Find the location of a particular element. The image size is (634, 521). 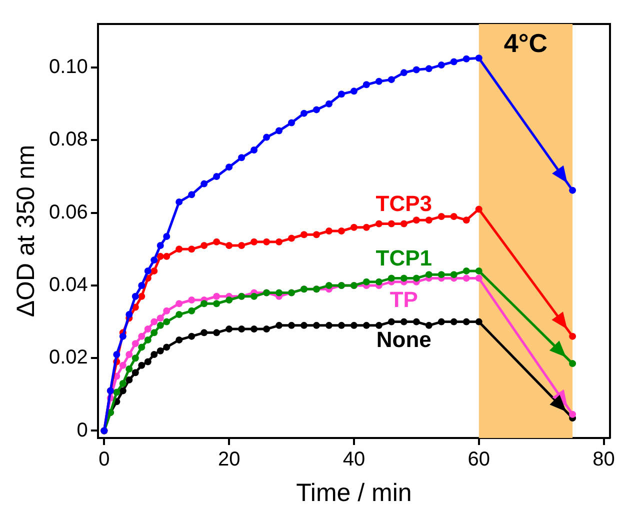

x-tick-label: 0 is located at coordinates (104, 459).